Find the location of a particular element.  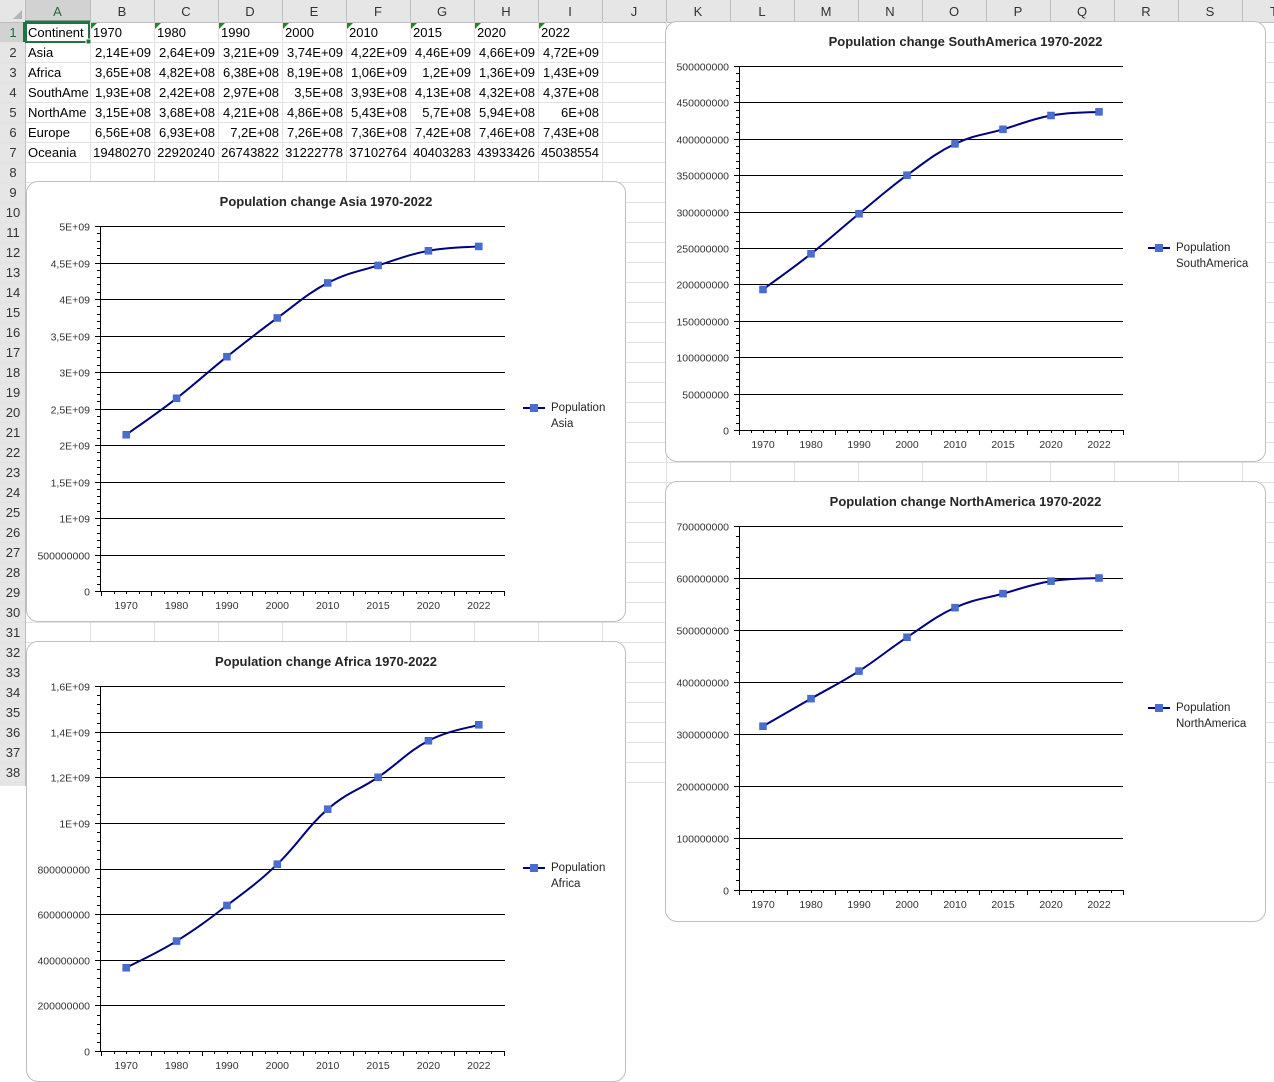

cell: 43933426 is located at coordinates (506, 152).